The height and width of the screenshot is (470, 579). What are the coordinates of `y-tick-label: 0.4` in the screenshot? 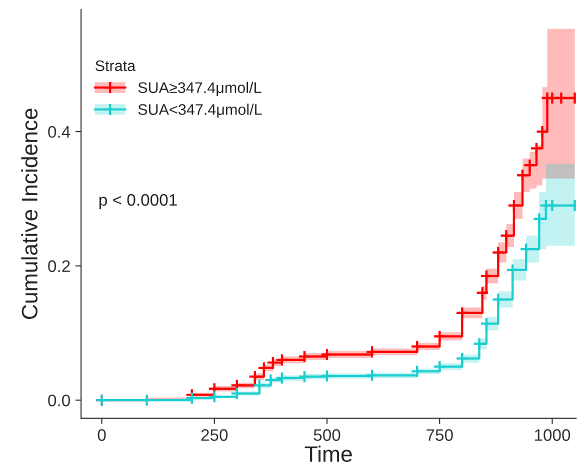 It's located at (59, 132).